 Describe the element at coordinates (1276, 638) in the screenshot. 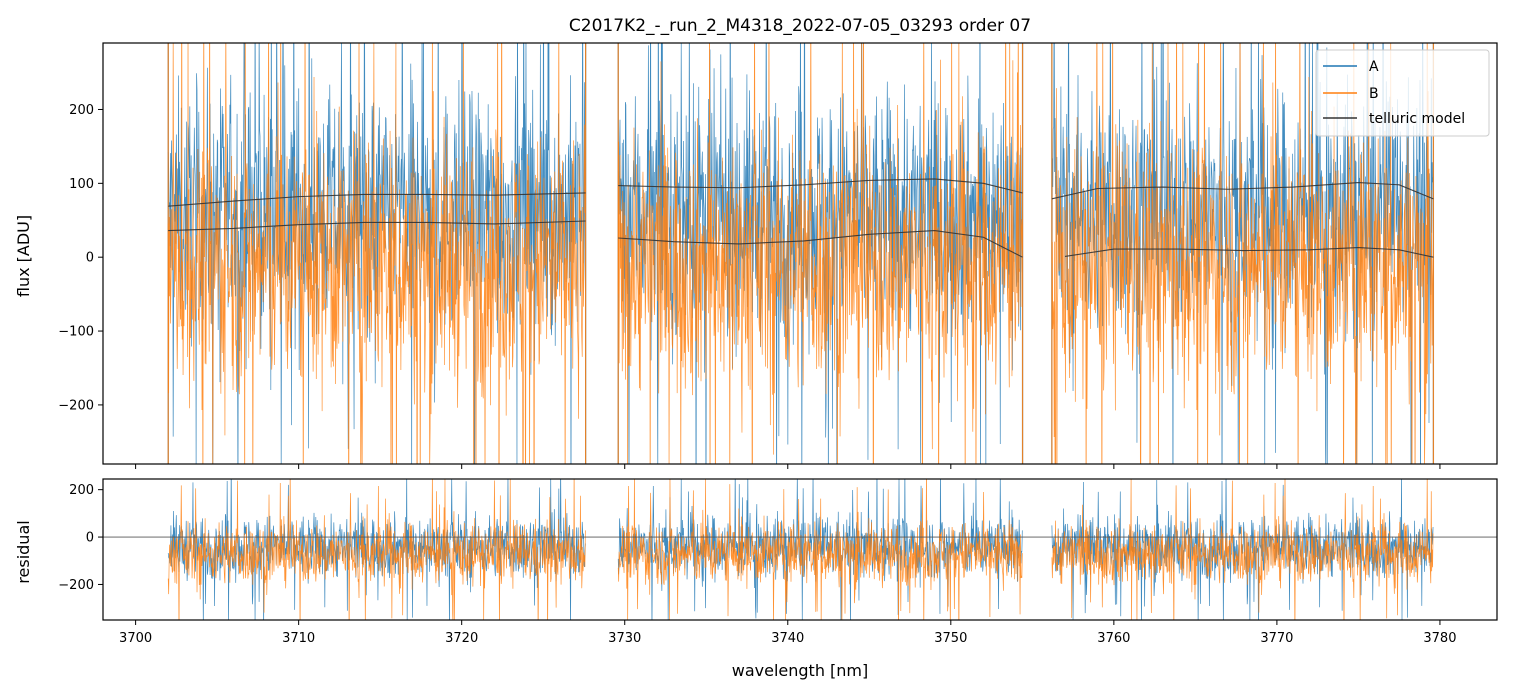

I see `x-tick-label: 3770` at that location.